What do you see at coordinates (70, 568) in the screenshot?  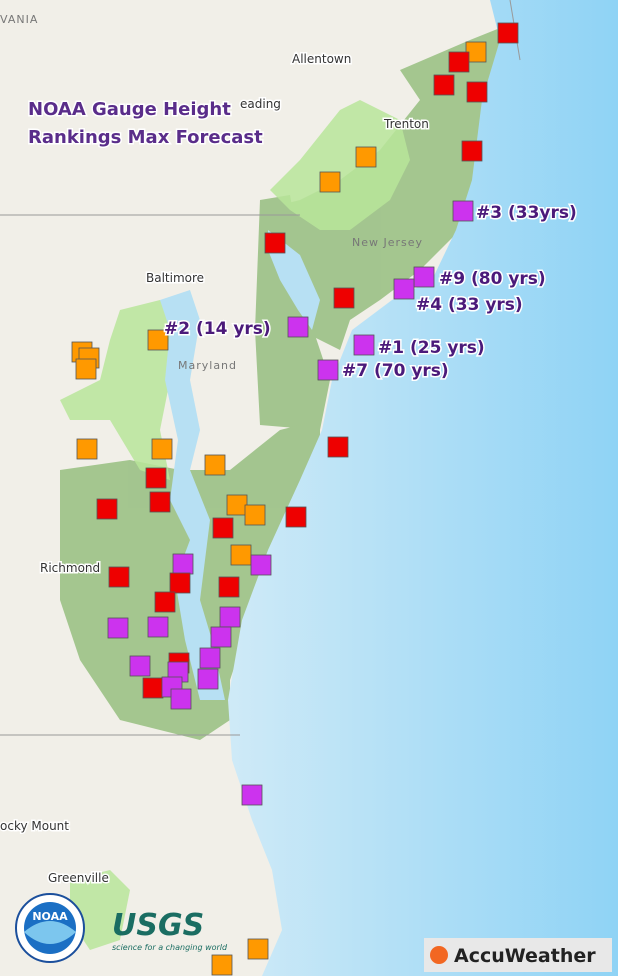 I see `place-label: Richmond` at bounding box center [70, 568].